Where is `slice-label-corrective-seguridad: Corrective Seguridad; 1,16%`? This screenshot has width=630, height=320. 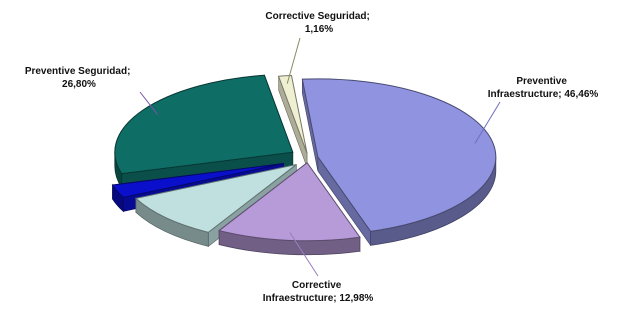
slice-label-corrective-seguridad: Corrective Seguridad; 1,16% is located at coordinates (318, 23).